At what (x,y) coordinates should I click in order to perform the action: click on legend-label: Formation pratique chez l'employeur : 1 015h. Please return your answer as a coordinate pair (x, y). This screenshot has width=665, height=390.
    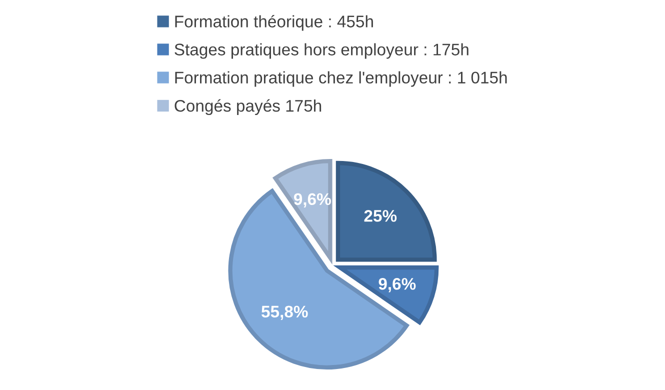
    Looking at the image, I should click on (341, 79).